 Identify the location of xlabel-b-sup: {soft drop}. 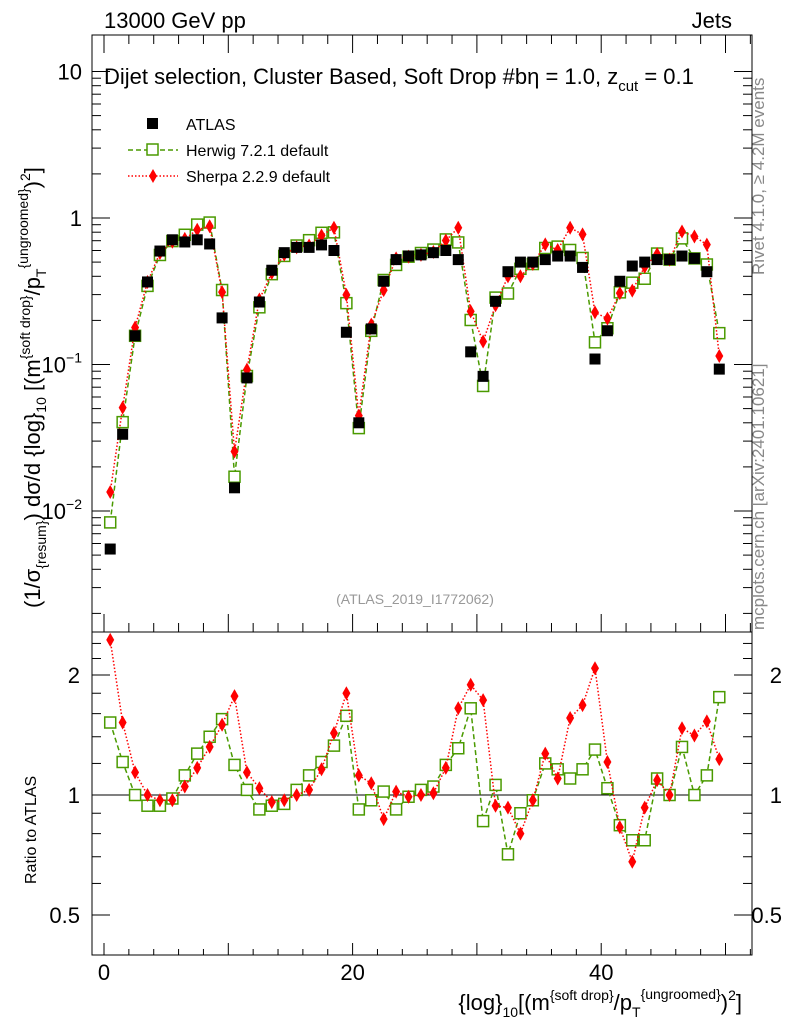
(582, 995).